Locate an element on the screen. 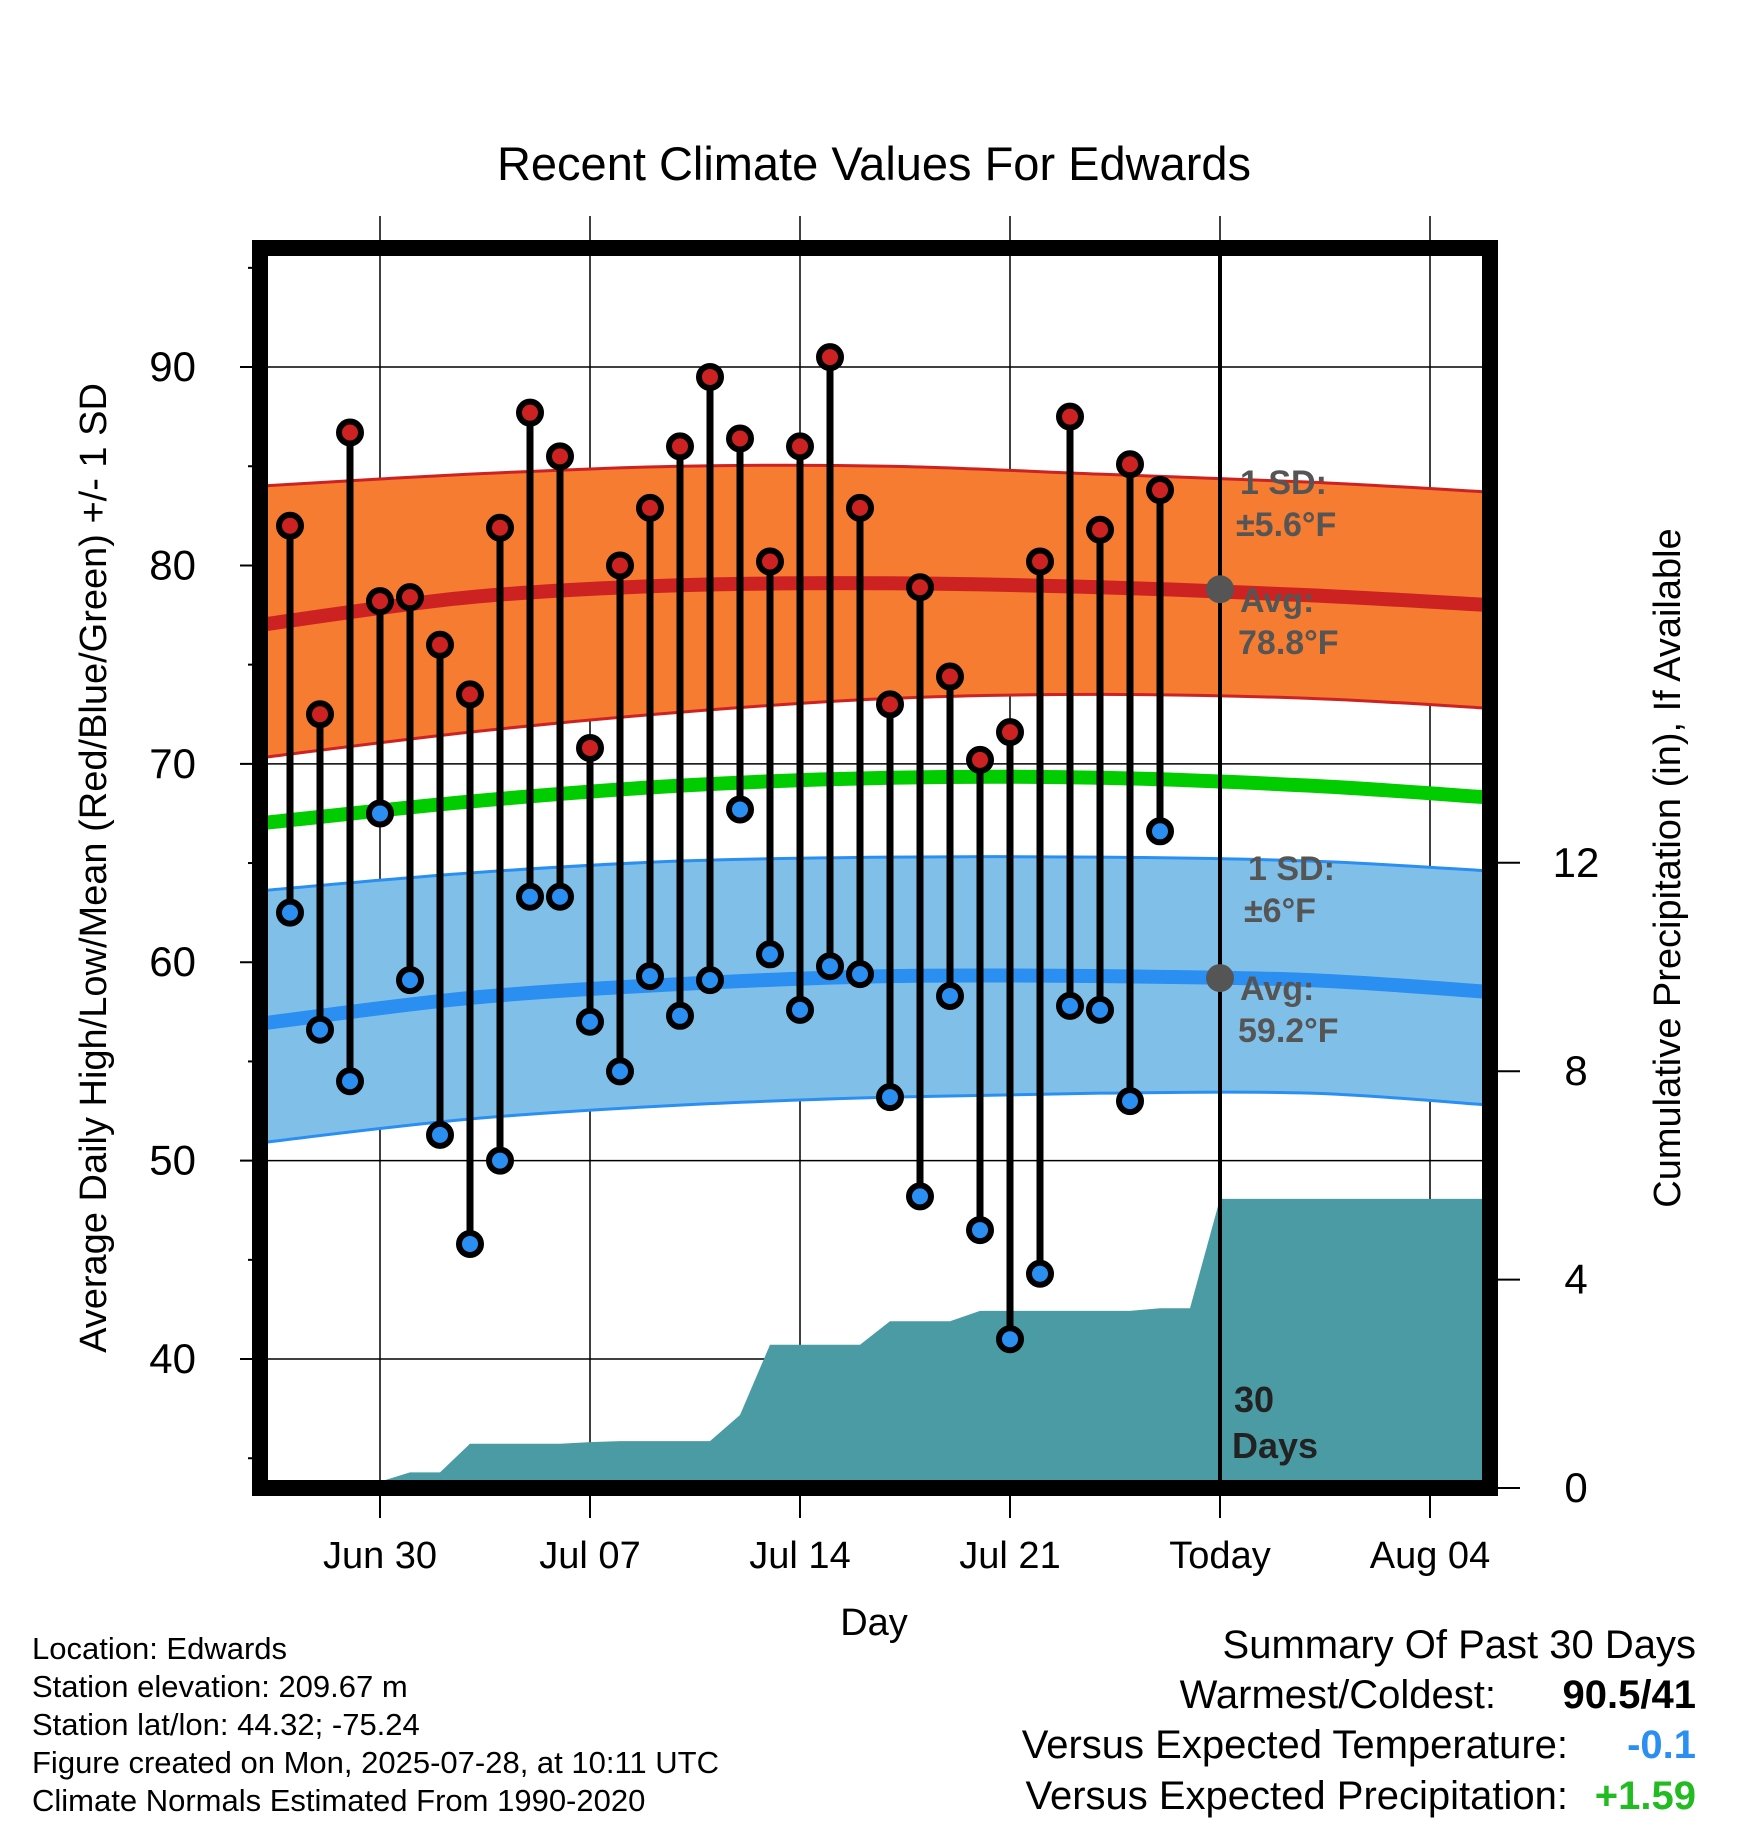 This screenshot has width=1748, height=1828. low-sd-band is located at coordinates (875, 999).